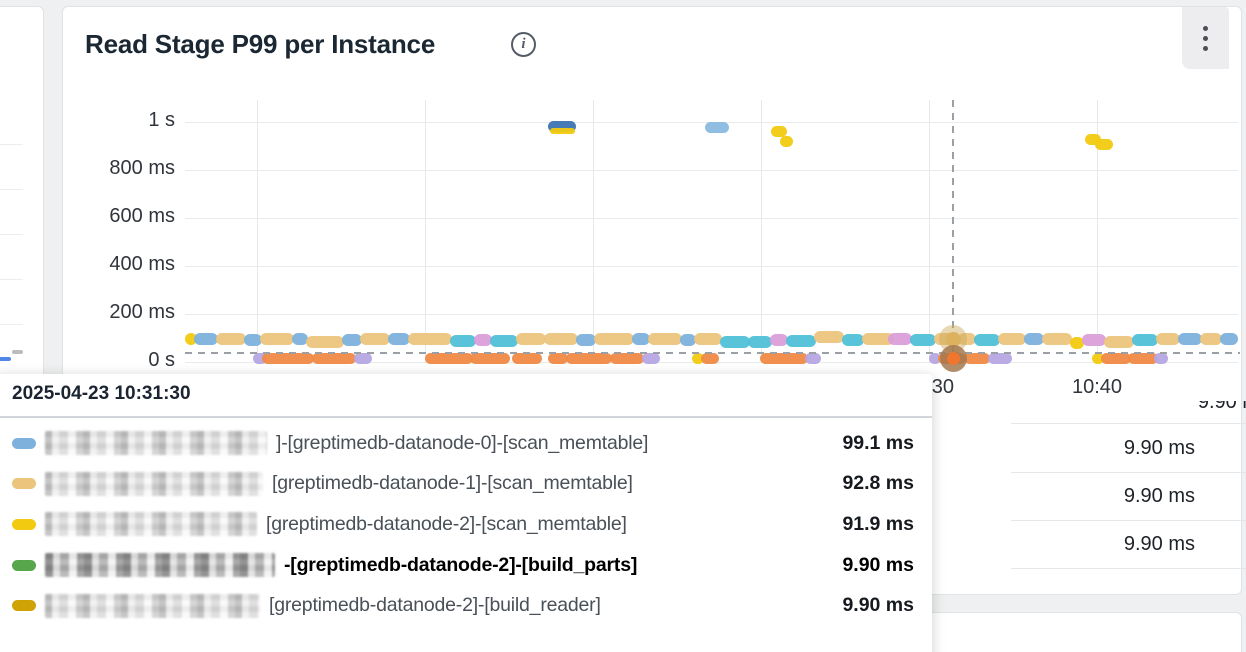 The height and width of the screenshot is (652, 1246). What do you see at coordinates (466, 396) in the screenshot?
I see `tooltip-timestamp: 2025-04-23 10:31:30` at bounding box center [466, 396].